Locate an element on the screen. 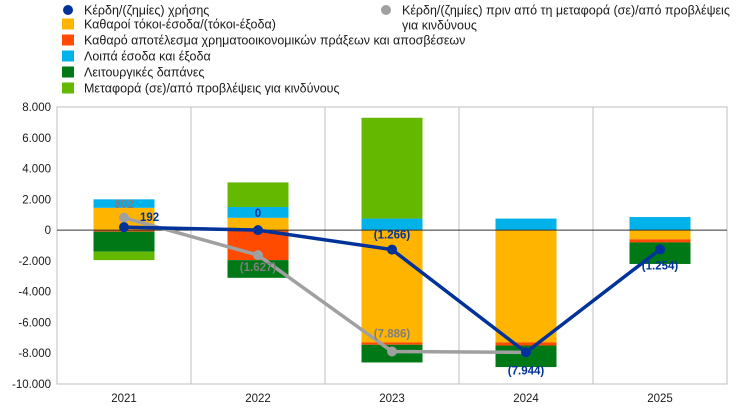  data-label-line-2: (7.886) is located at coordinates (392, 334).